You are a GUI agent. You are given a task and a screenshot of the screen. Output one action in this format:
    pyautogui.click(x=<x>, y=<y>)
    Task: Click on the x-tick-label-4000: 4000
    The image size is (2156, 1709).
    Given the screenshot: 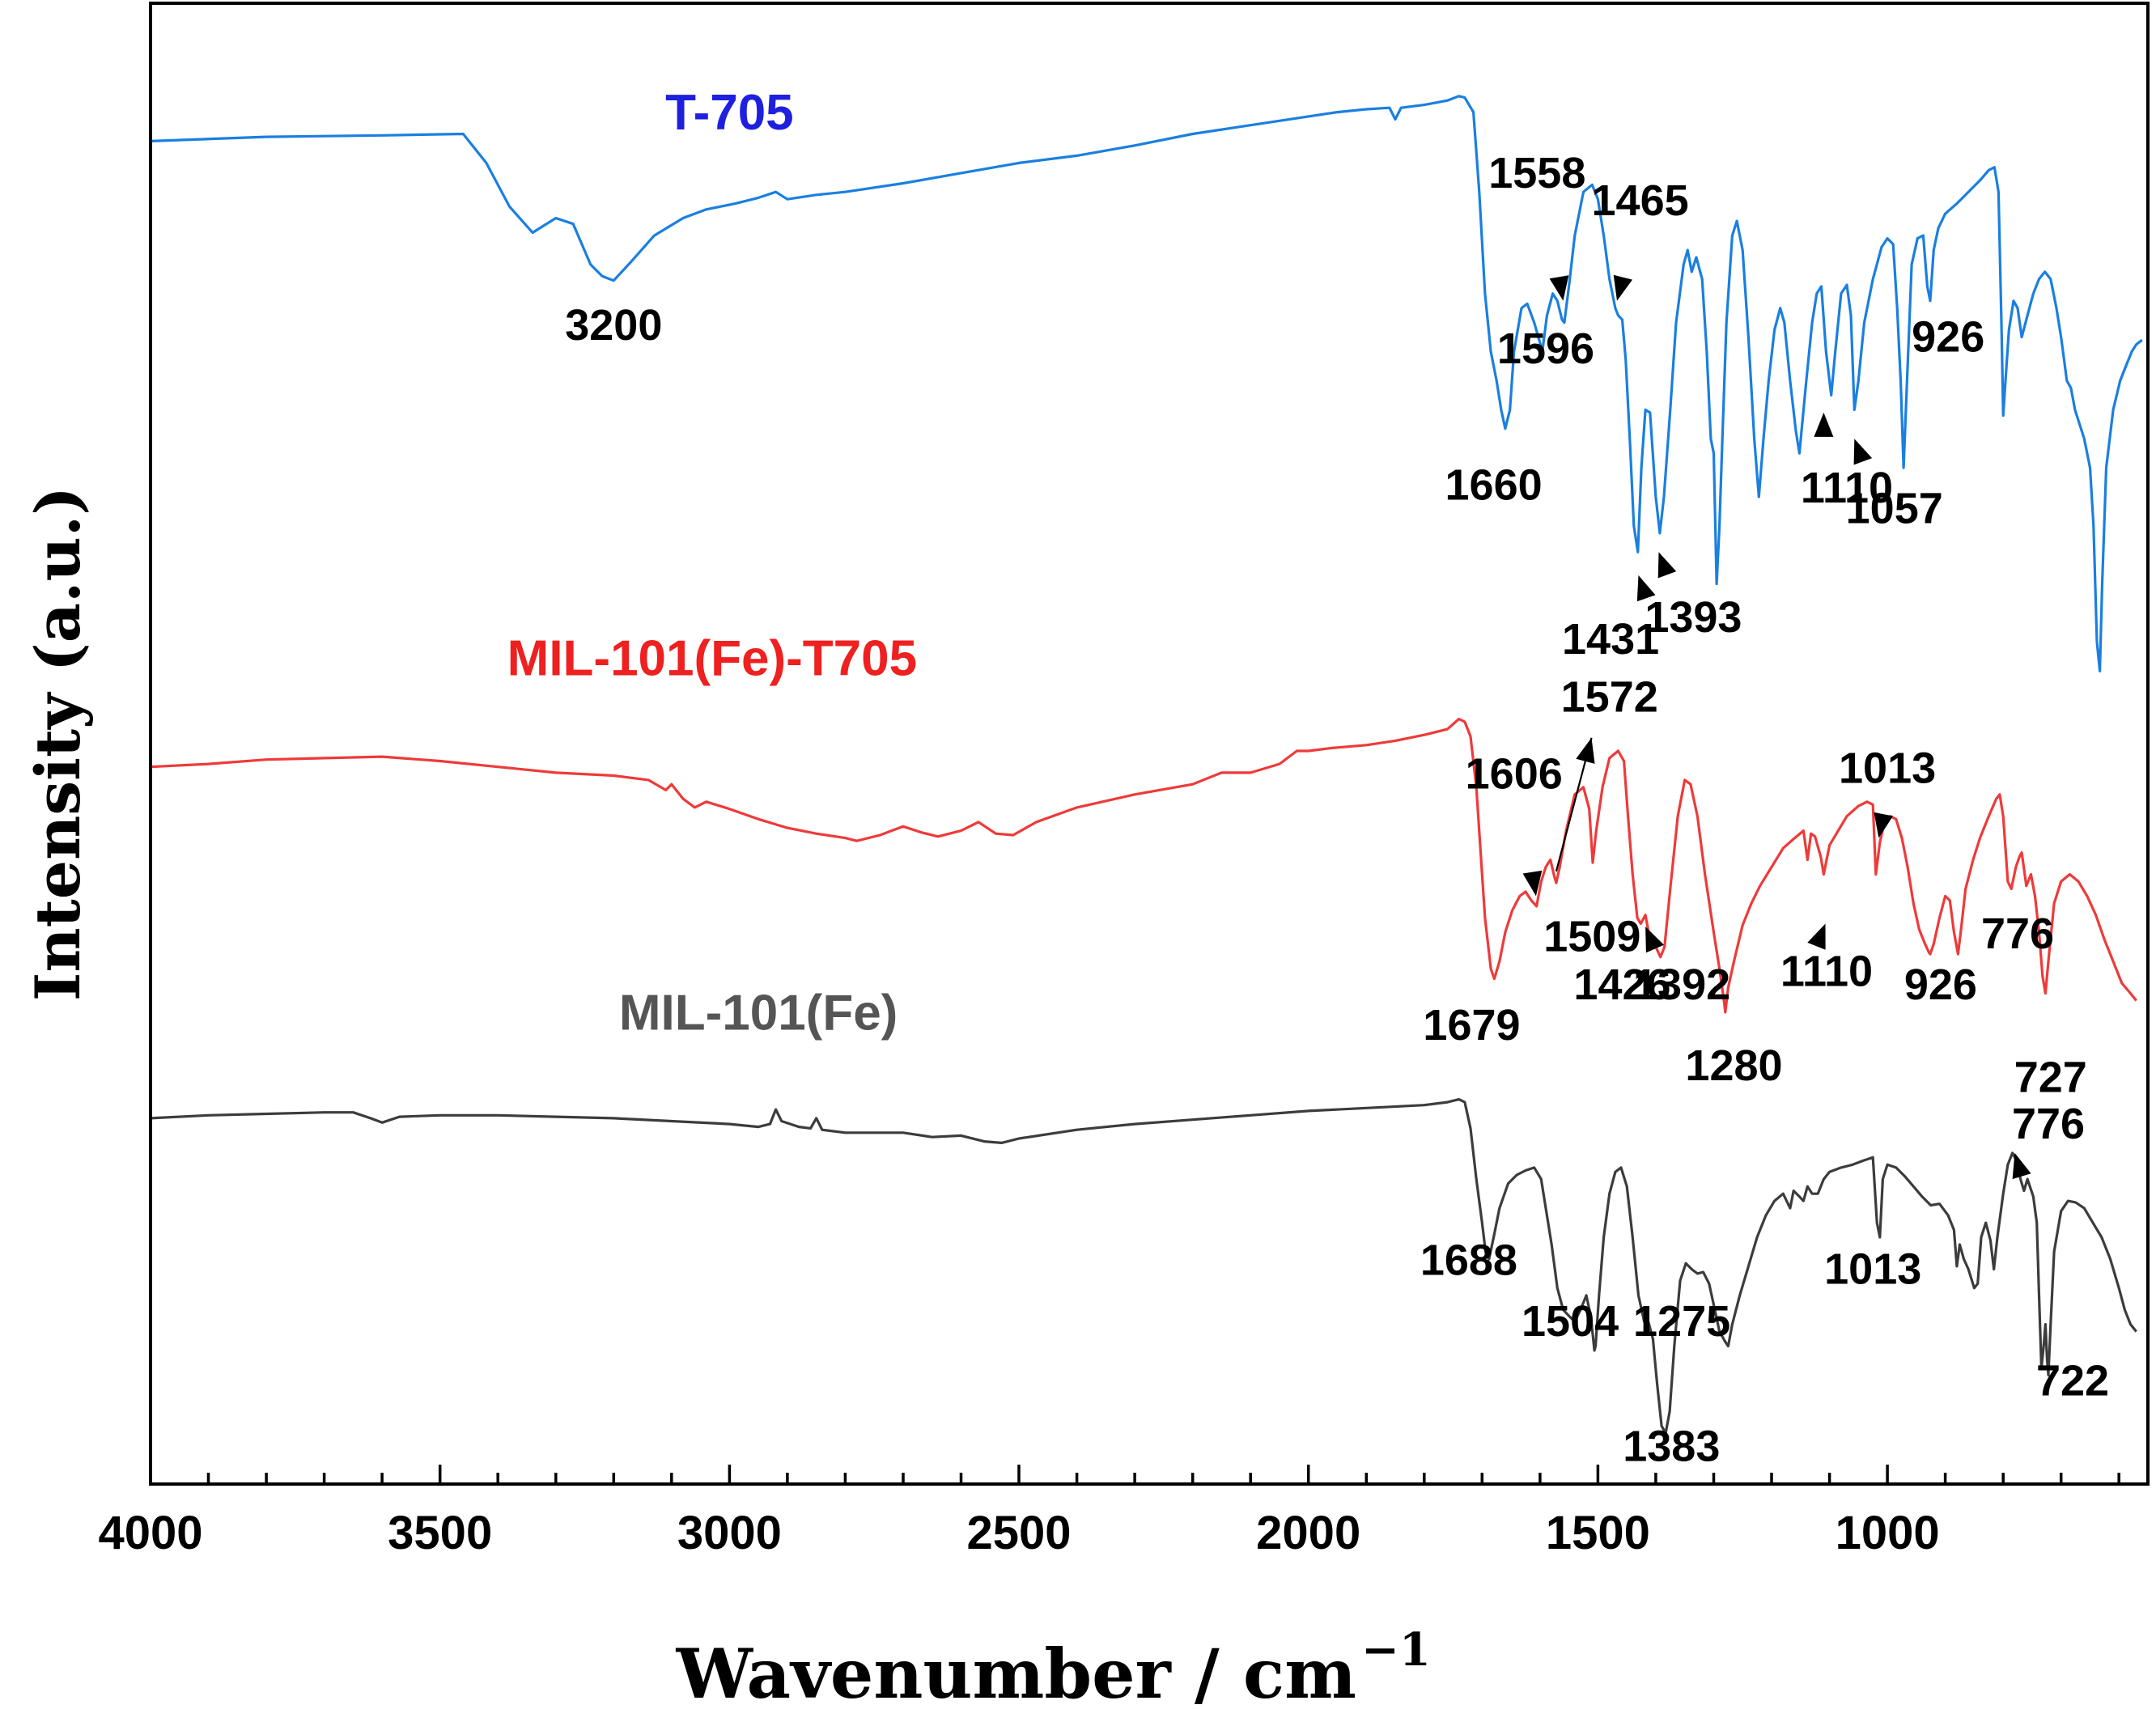 What is the action you would take?
    pyautogui.click(x=150, y=1533)
    